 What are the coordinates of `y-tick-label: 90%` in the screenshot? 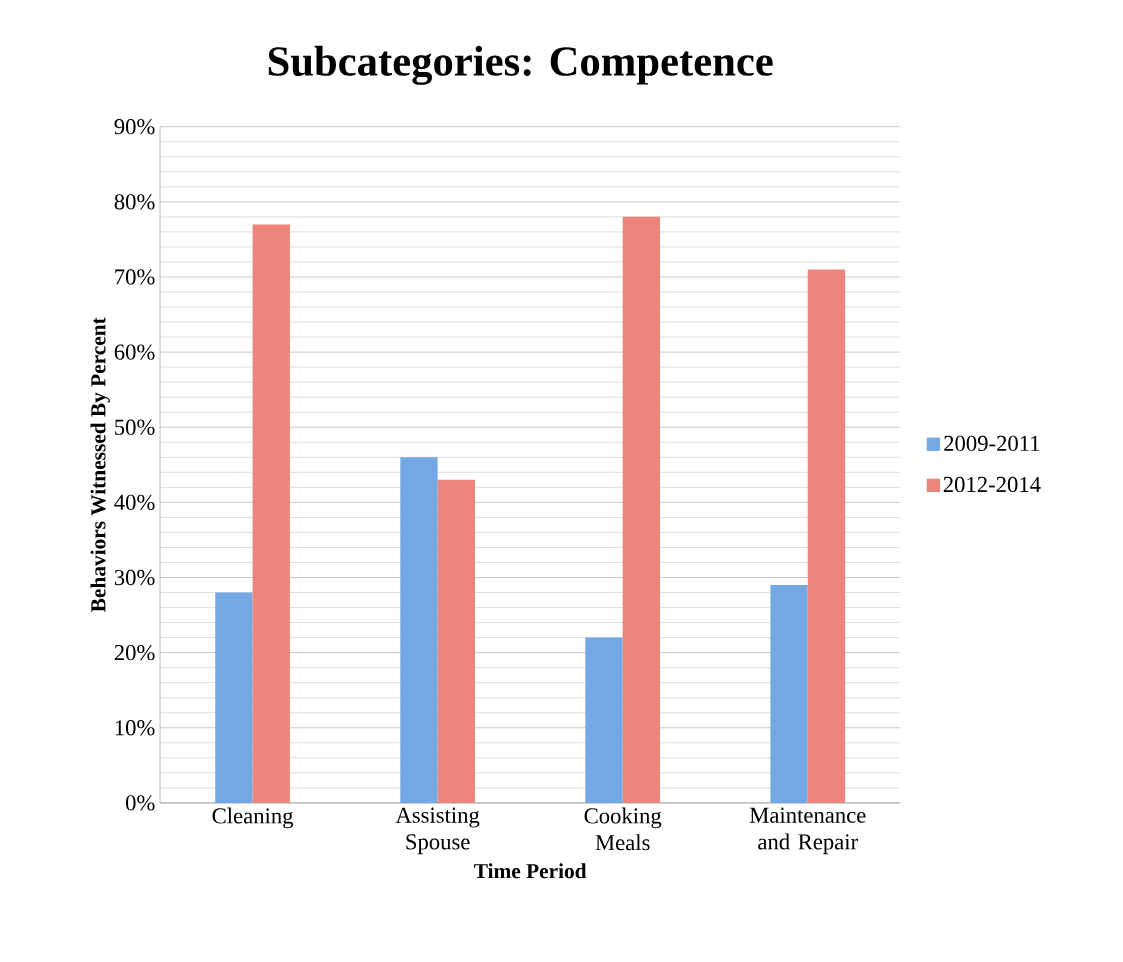 It's located at (134, 127).